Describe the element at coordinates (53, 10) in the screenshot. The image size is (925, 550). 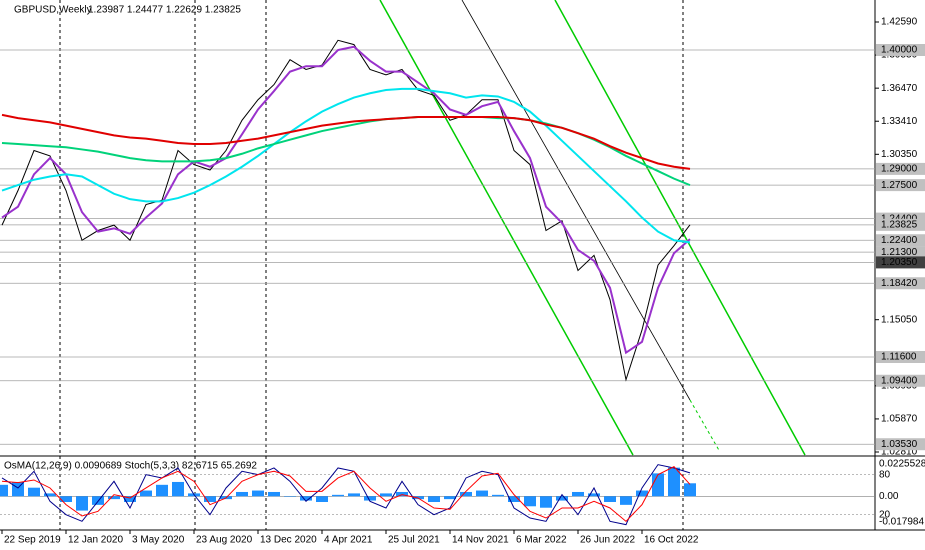
I see `chart-title: GBPUSD,Weekly` at that location.